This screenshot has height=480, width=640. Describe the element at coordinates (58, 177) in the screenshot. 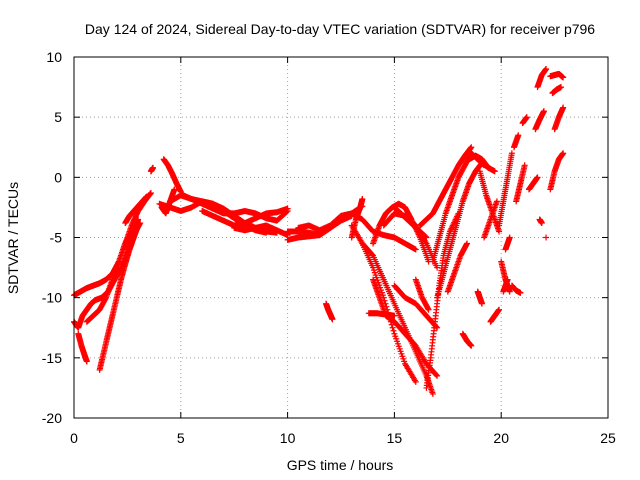

I see `y-tick-label: 0` at that location.